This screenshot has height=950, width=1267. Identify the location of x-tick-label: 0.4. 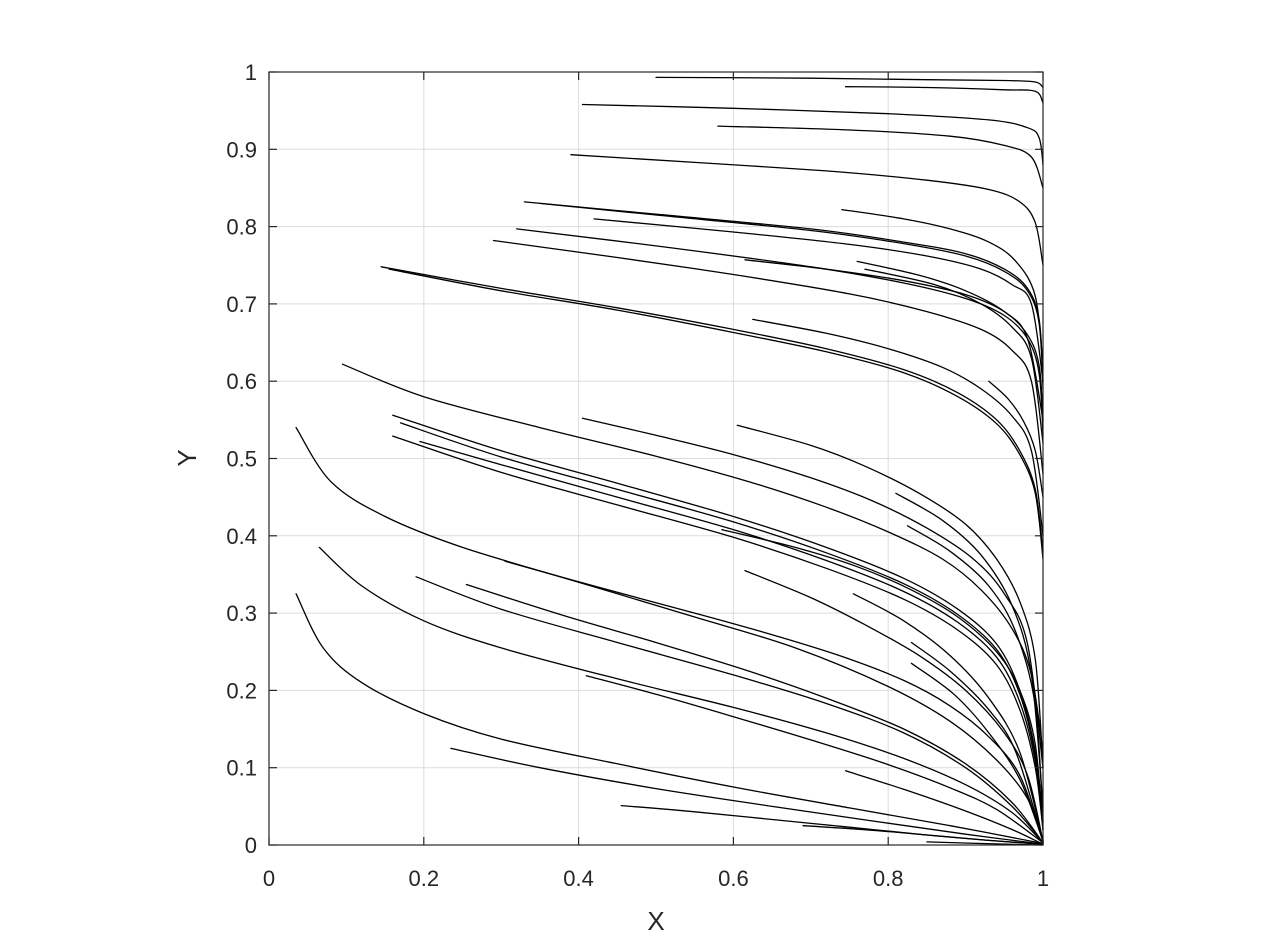
(578, 878).